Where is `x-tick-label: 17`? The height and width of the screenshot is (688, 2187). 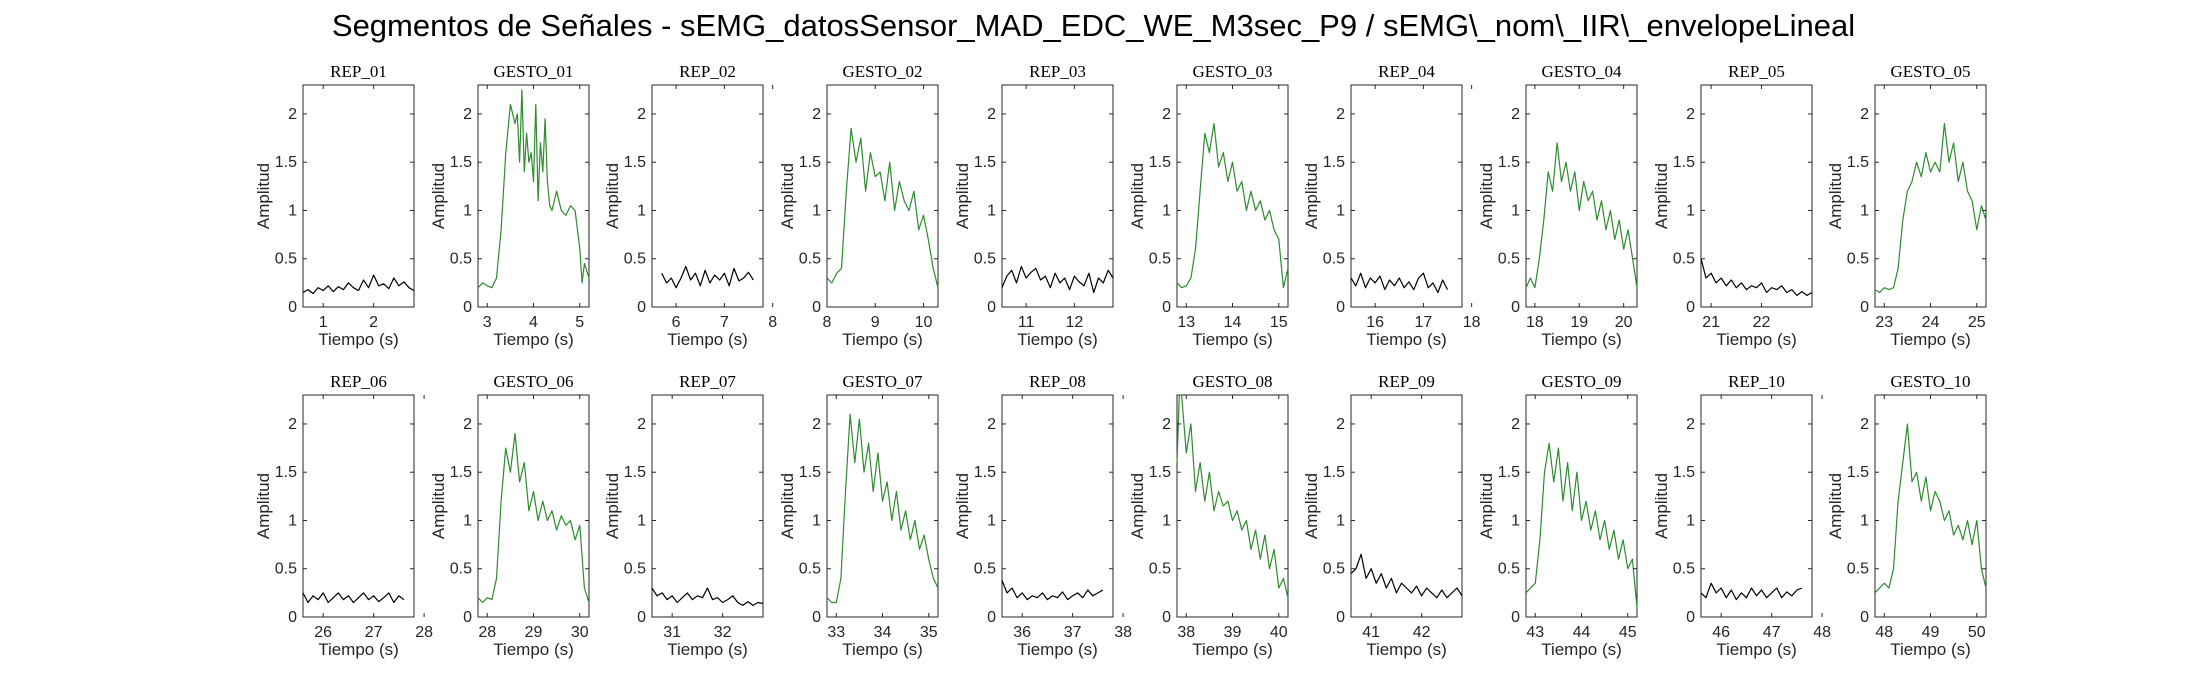
x-tick-label: 17 is located at coordinates (1423, 322).